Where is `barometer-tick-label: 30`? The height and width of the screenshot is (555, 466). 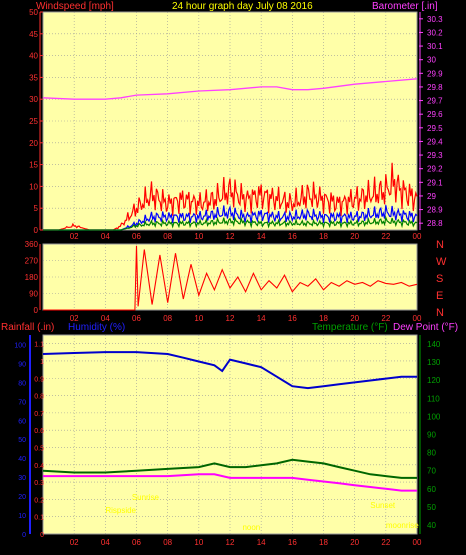 barometer-tick-label: 30 is located at coordinates (431, 60).